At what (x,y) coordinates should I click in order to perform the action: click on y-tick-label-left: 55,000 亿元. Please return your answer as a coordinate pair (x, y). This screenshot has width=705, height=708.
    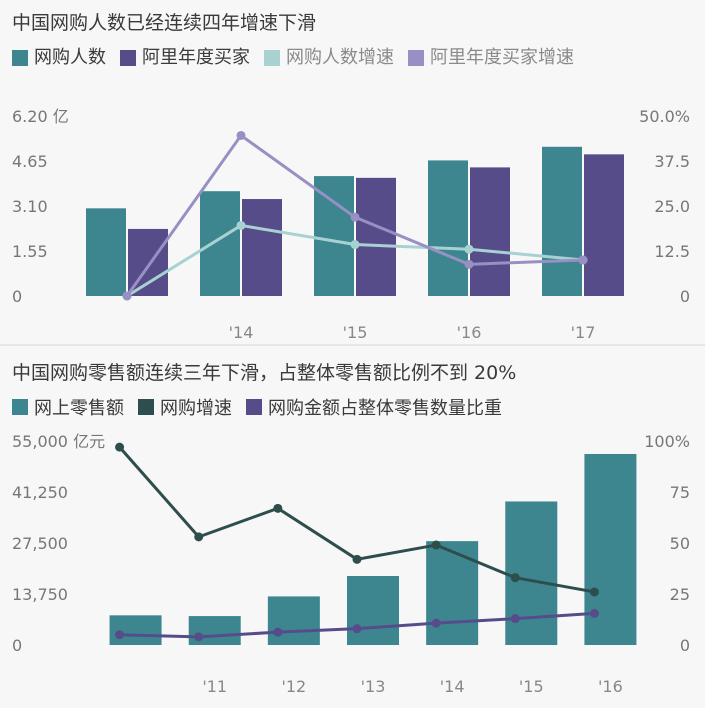
    Looking at the image, I should click on (58, 441).